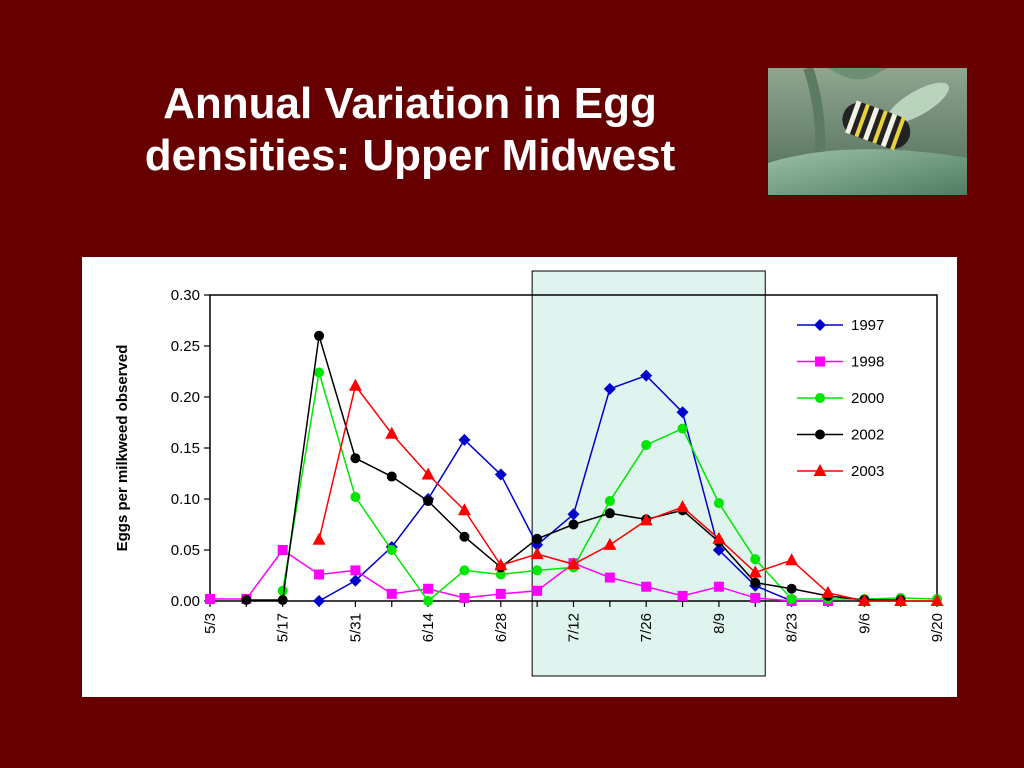 The width and height of the screenshot is (1024, 768). What do you see at coordinates (646, 627) in the screenshot?
I see `x-tick-label: 7/26` at bounding box center [646, 627].